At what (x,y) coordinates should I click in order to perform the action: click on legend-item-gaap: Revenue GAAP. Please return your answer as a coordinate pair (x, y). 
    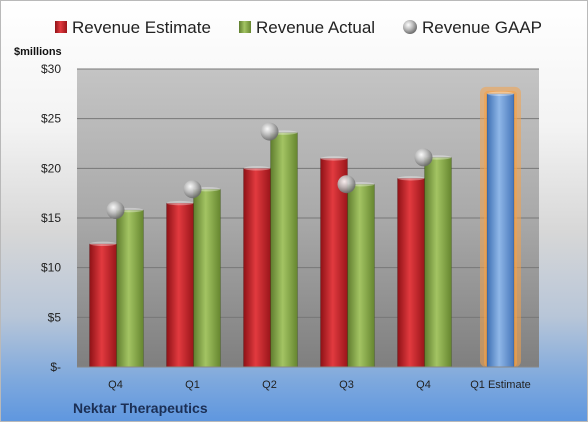
    Looking at the image, I should click on (472, 27).